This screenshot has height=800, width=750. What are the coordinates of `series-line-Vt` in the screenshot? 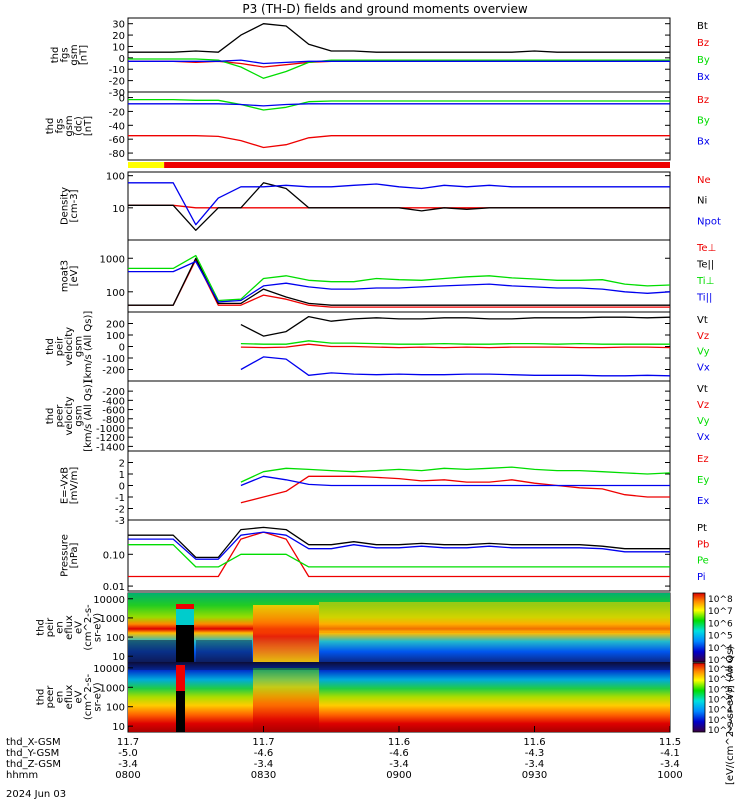 It's located at (455, 326).